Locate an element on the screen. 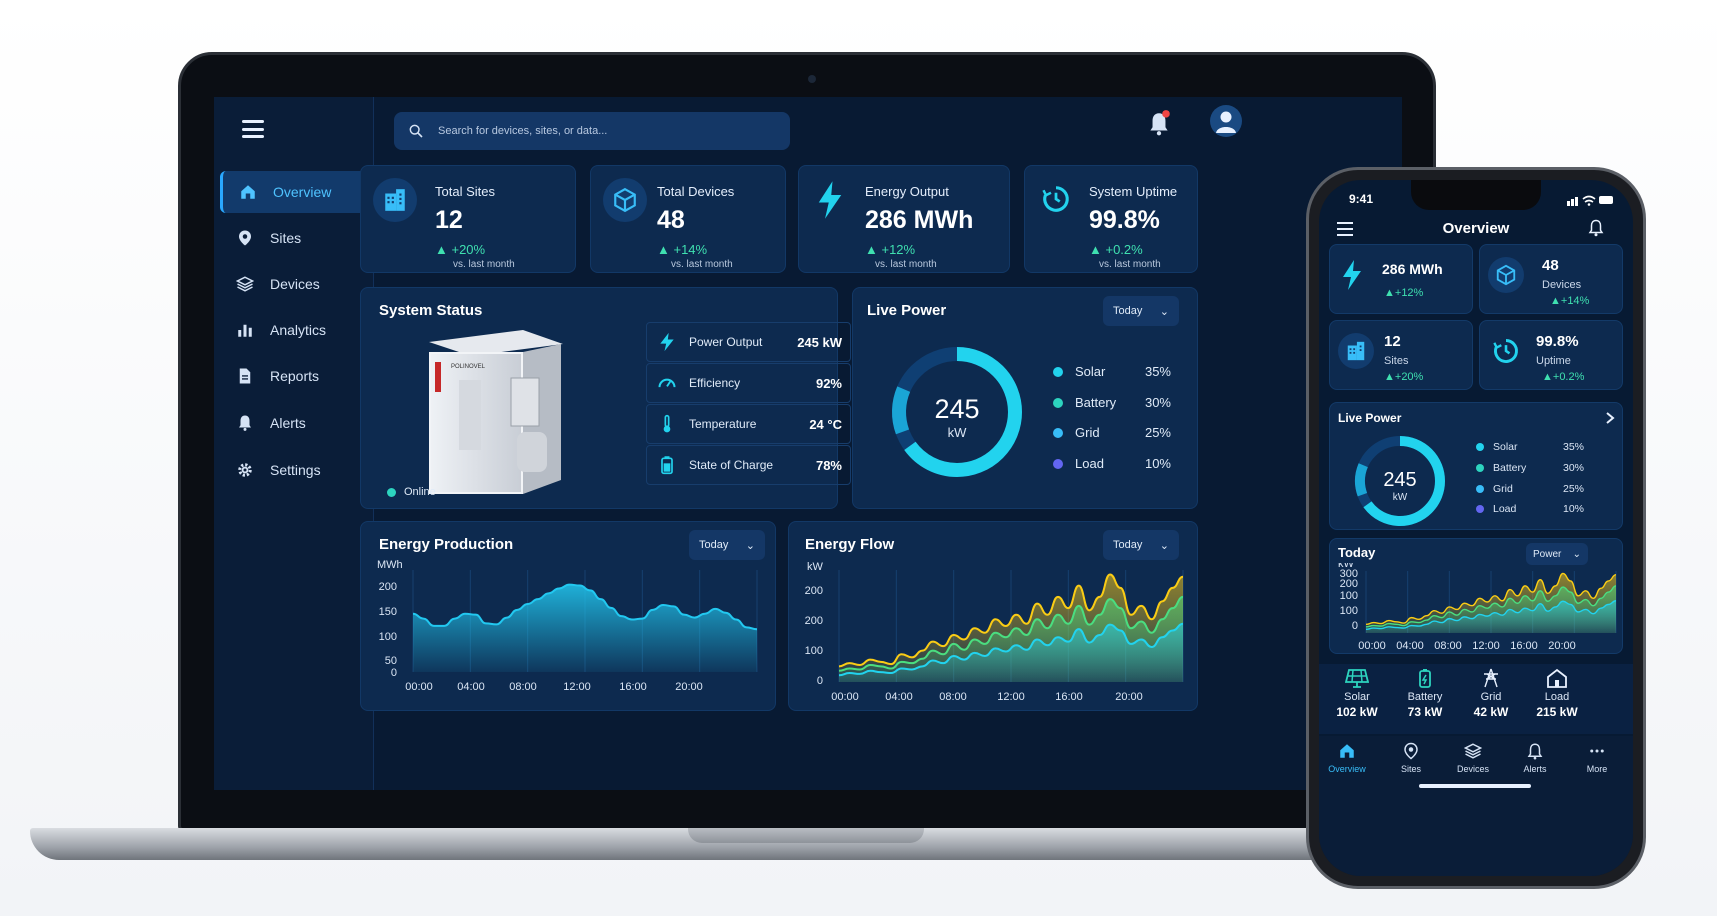 The width and height of the screenshot is (1717, 916). tab-alerts: Alerts is located at coordinates (1535, 758).